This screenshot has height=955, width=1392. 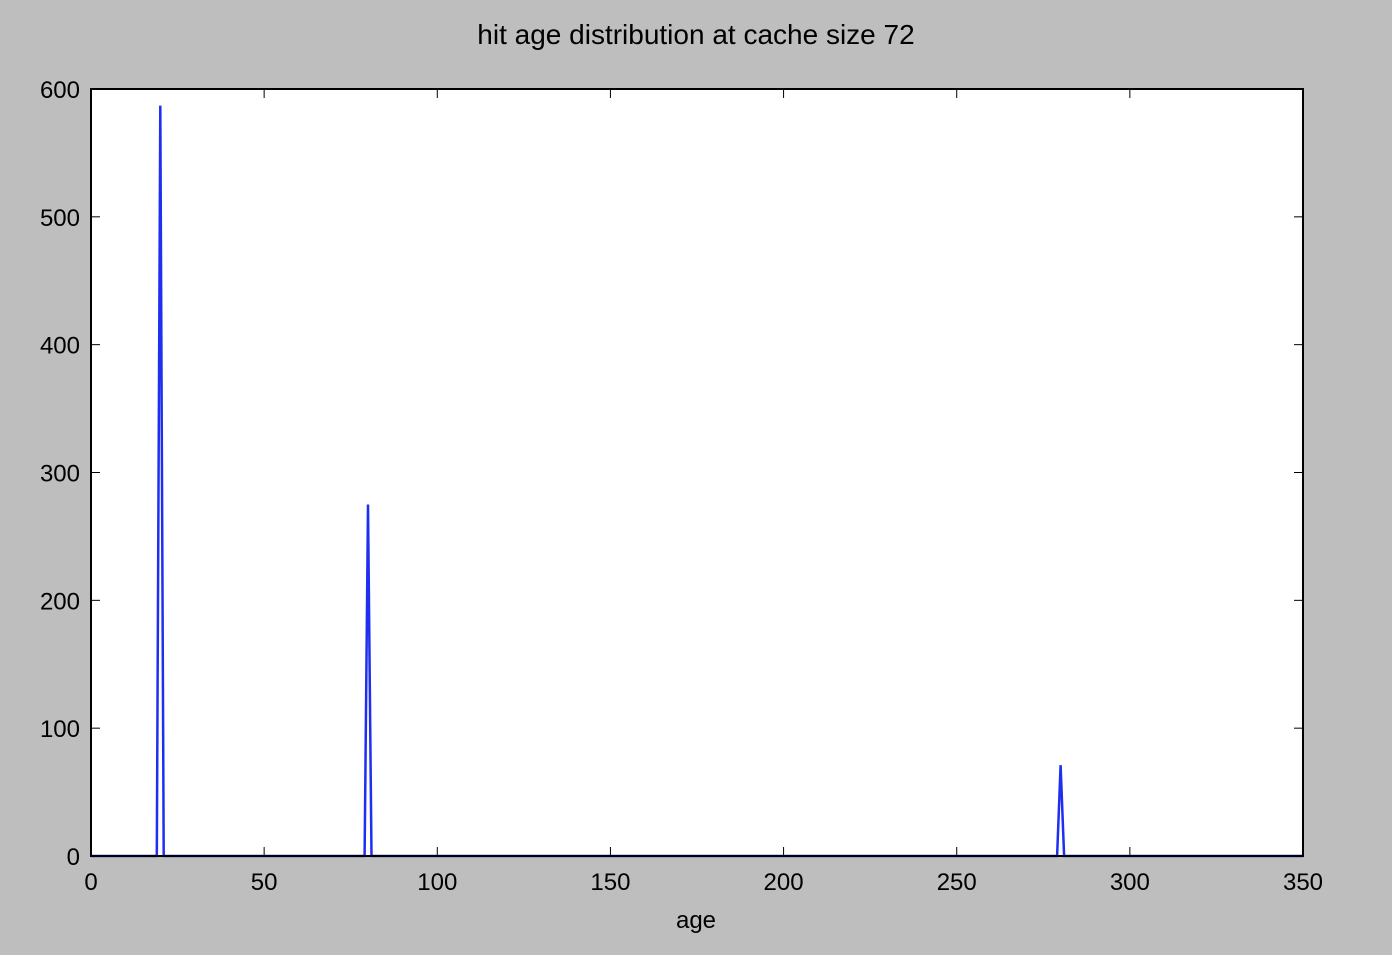 I want to click on x-axis-label: age, so click(x=696, y=920).